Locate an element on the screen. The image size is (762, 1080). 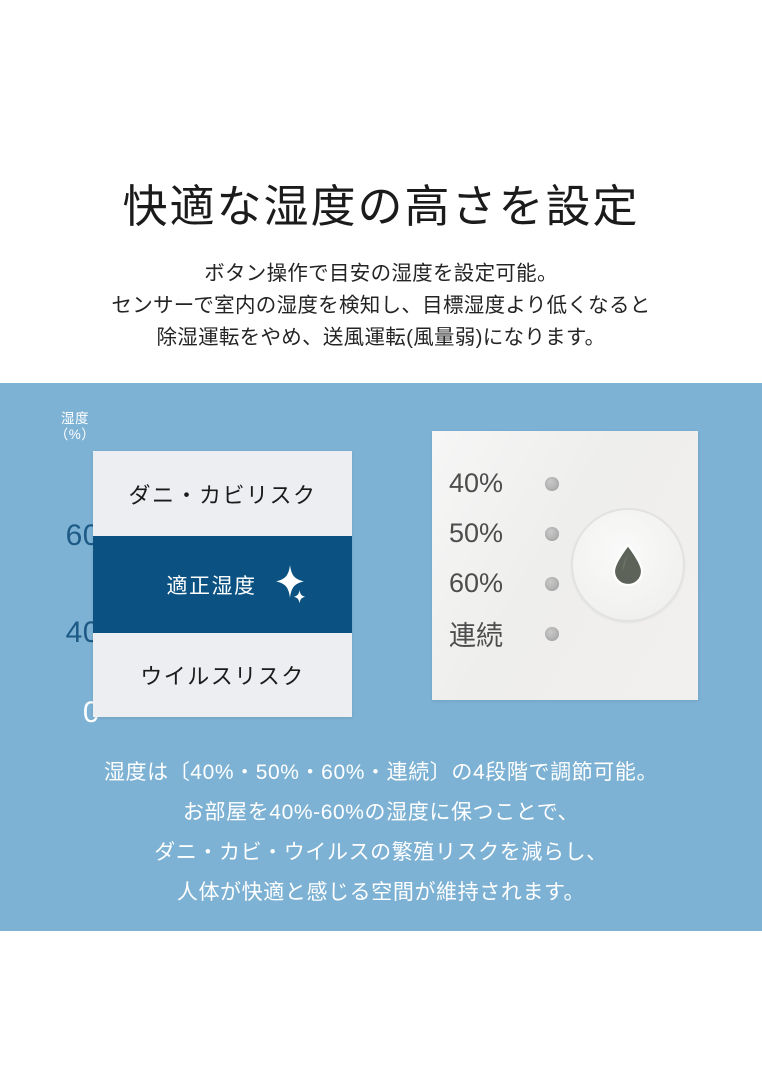
chart-band-label-mold-risk: ダニ・カビリスク is located at coordinates (222, 495).